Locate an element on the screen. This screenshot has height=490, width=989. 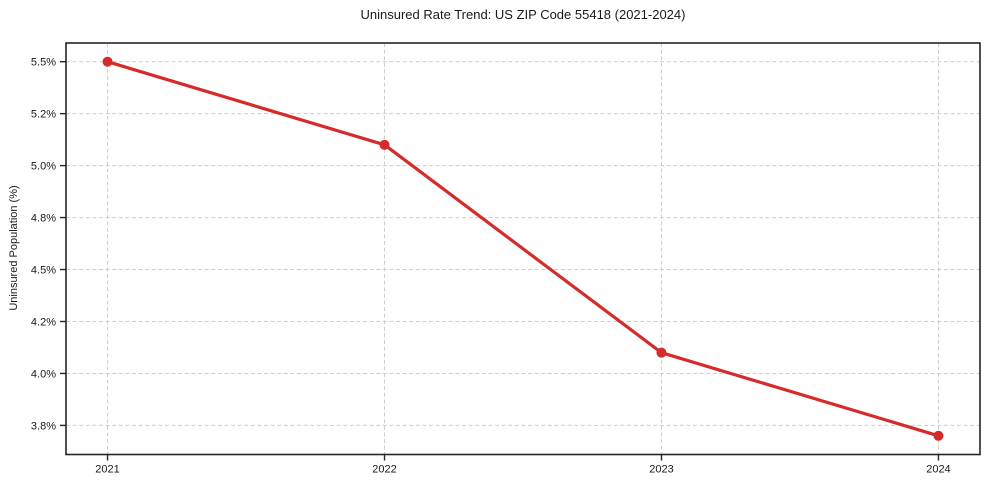
y-tick-label: 3.8% is located at coordinates (43, 426).